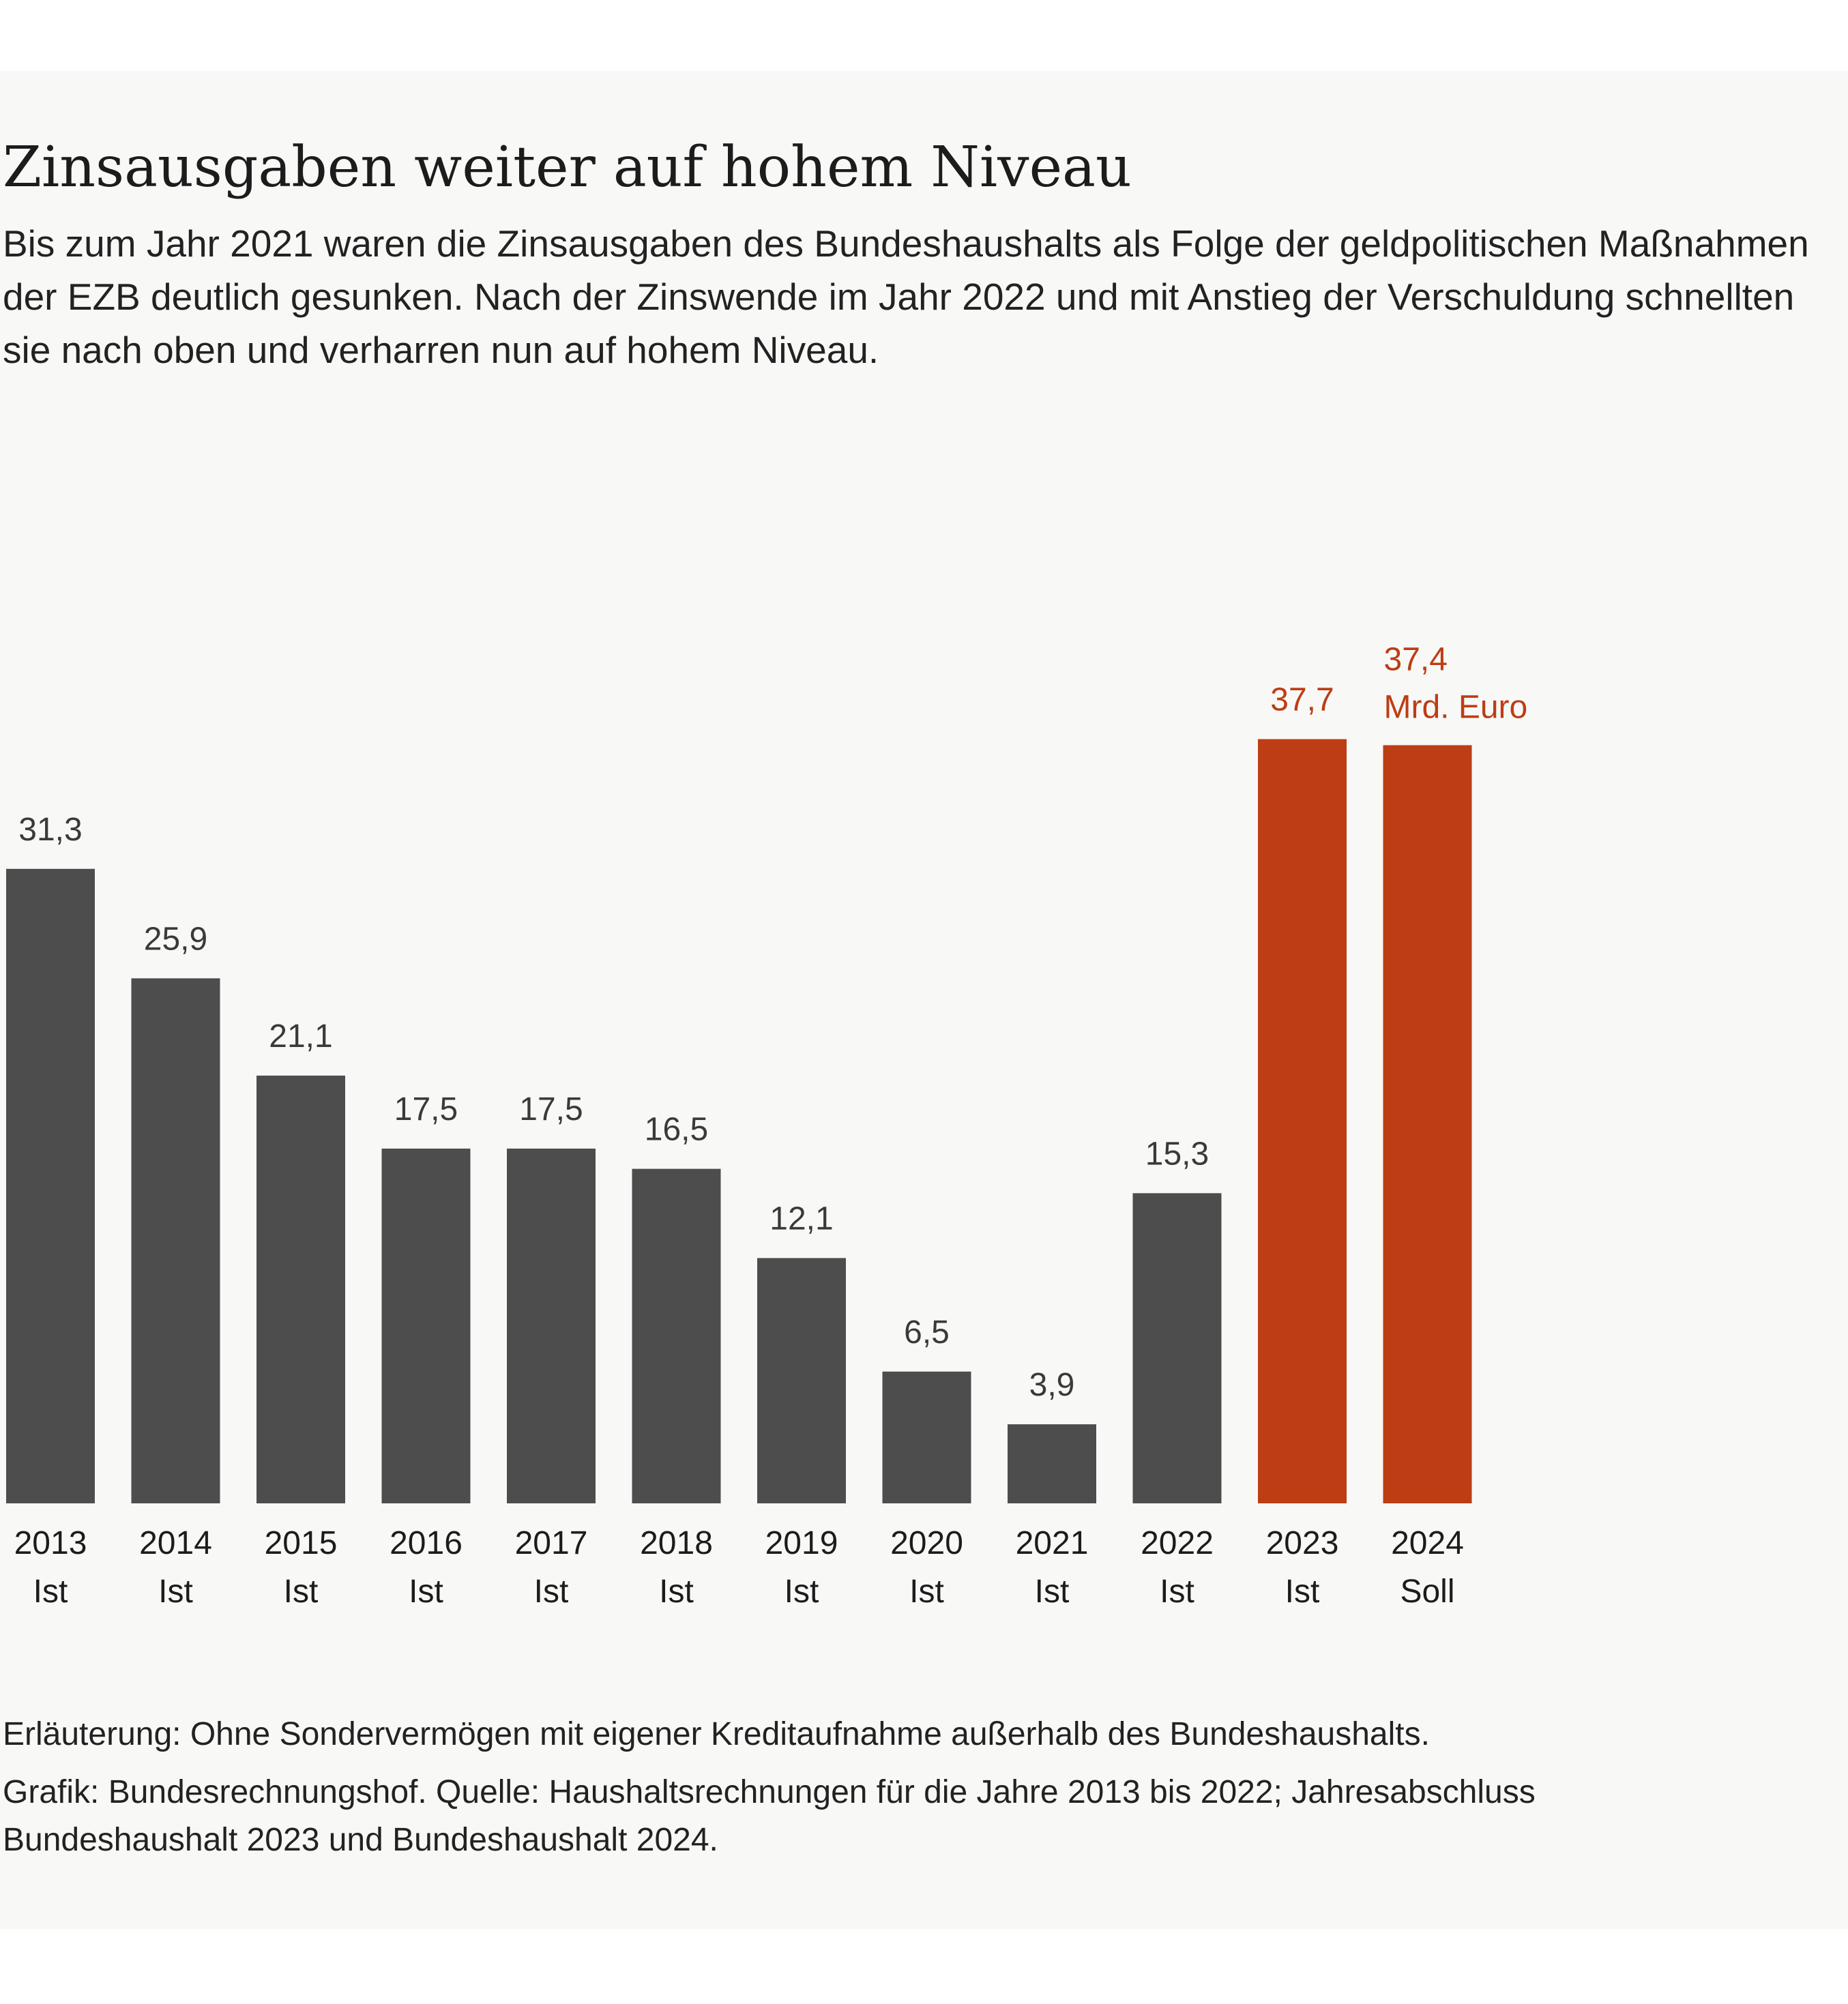 The height and width of the screenshot is (2004, 1848). I want to click on x-tick-label-2022: 2022, so click(1177, 1543).